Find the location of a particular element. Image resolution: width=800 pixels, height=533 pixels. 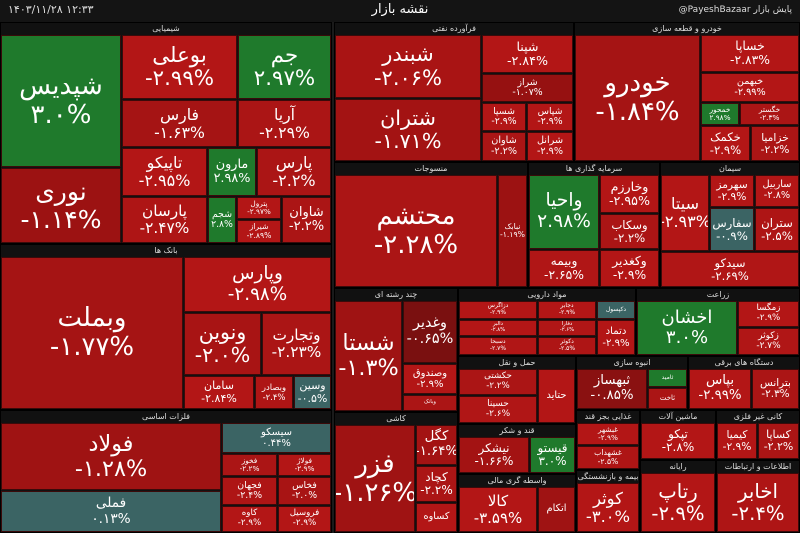

stock-change: -۰.۵% is located at coordinates (312, 398).